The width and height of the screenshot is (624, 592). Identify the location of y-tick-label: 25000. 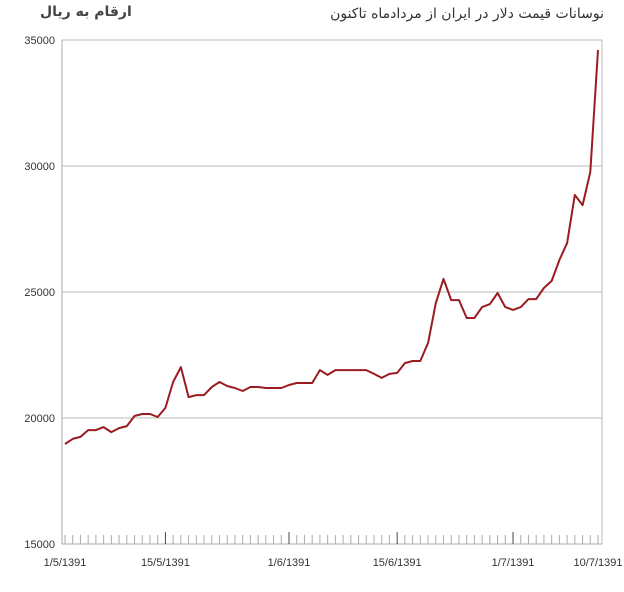
(39, 293).